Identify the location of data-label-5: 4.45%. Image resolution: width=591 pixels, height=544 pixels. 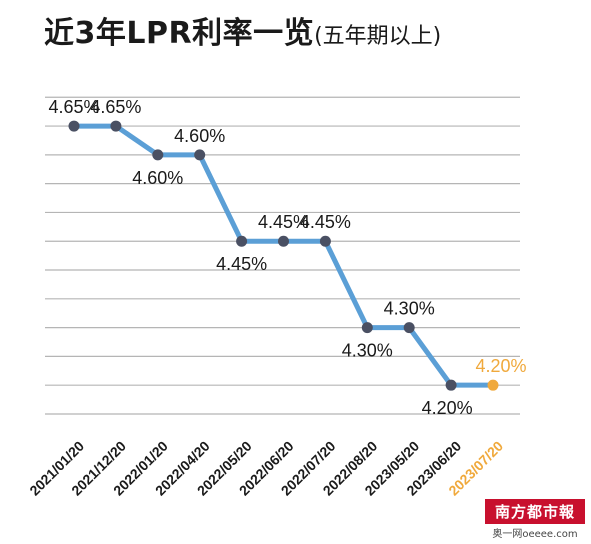
(283, 222).